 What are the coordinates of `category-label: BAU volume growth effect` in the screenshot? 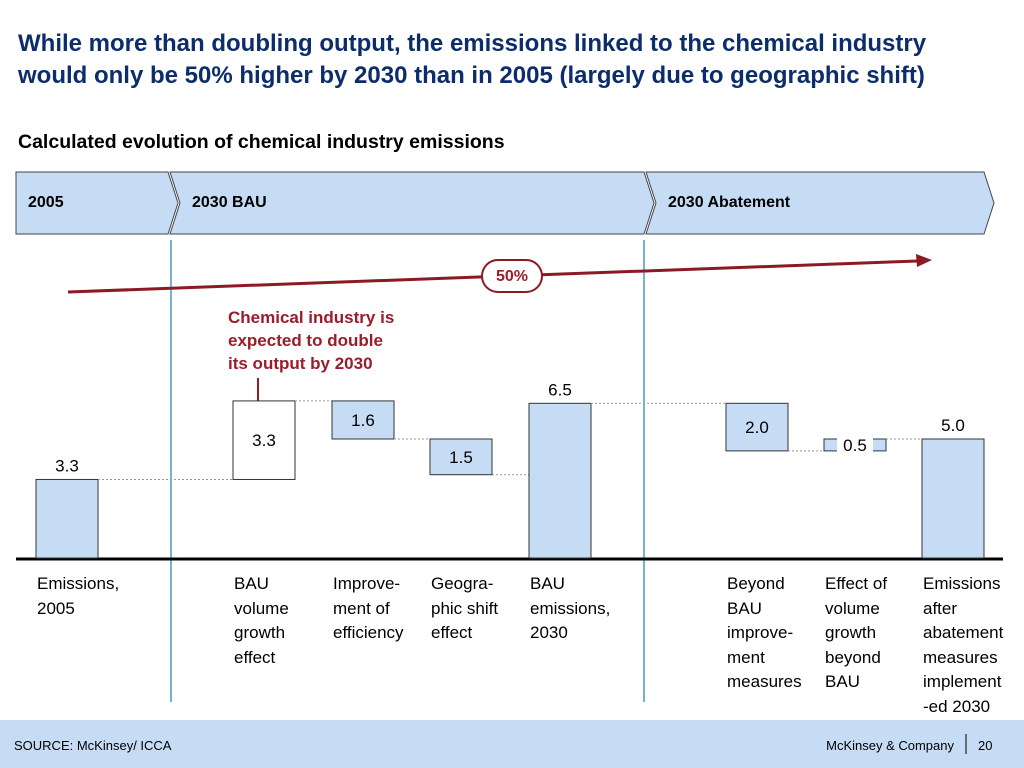 It's located at (261, 620).